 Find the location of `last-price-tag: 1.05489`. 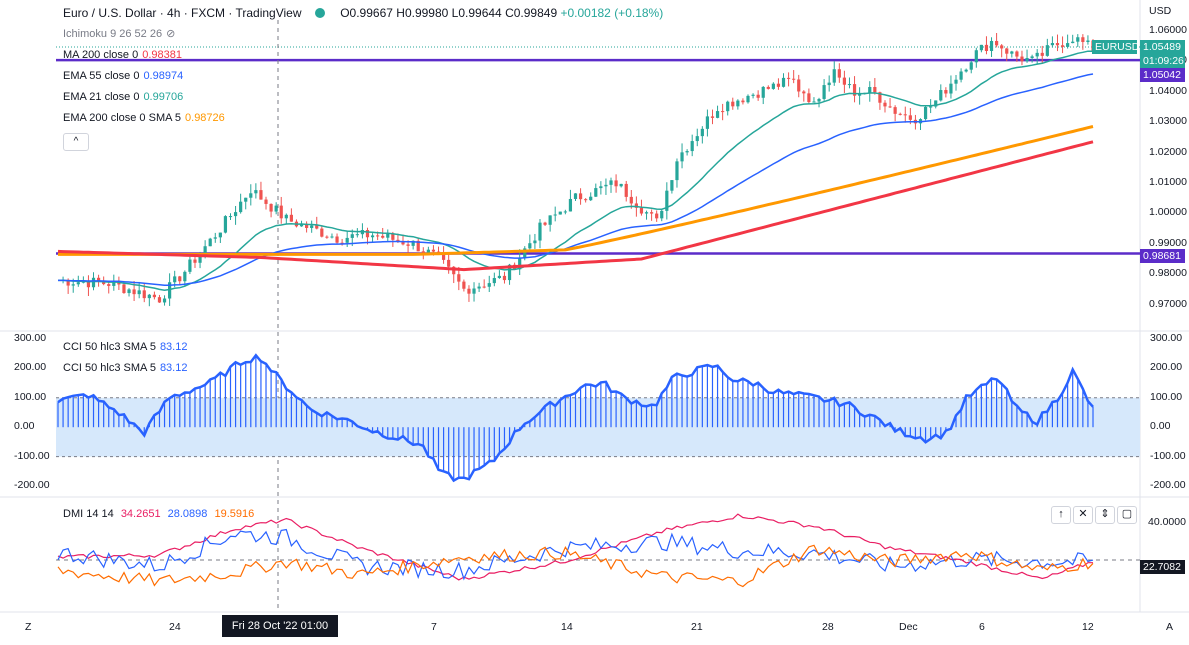

last-price-tag: 1.05489 is located at coordinates (1162, 47).